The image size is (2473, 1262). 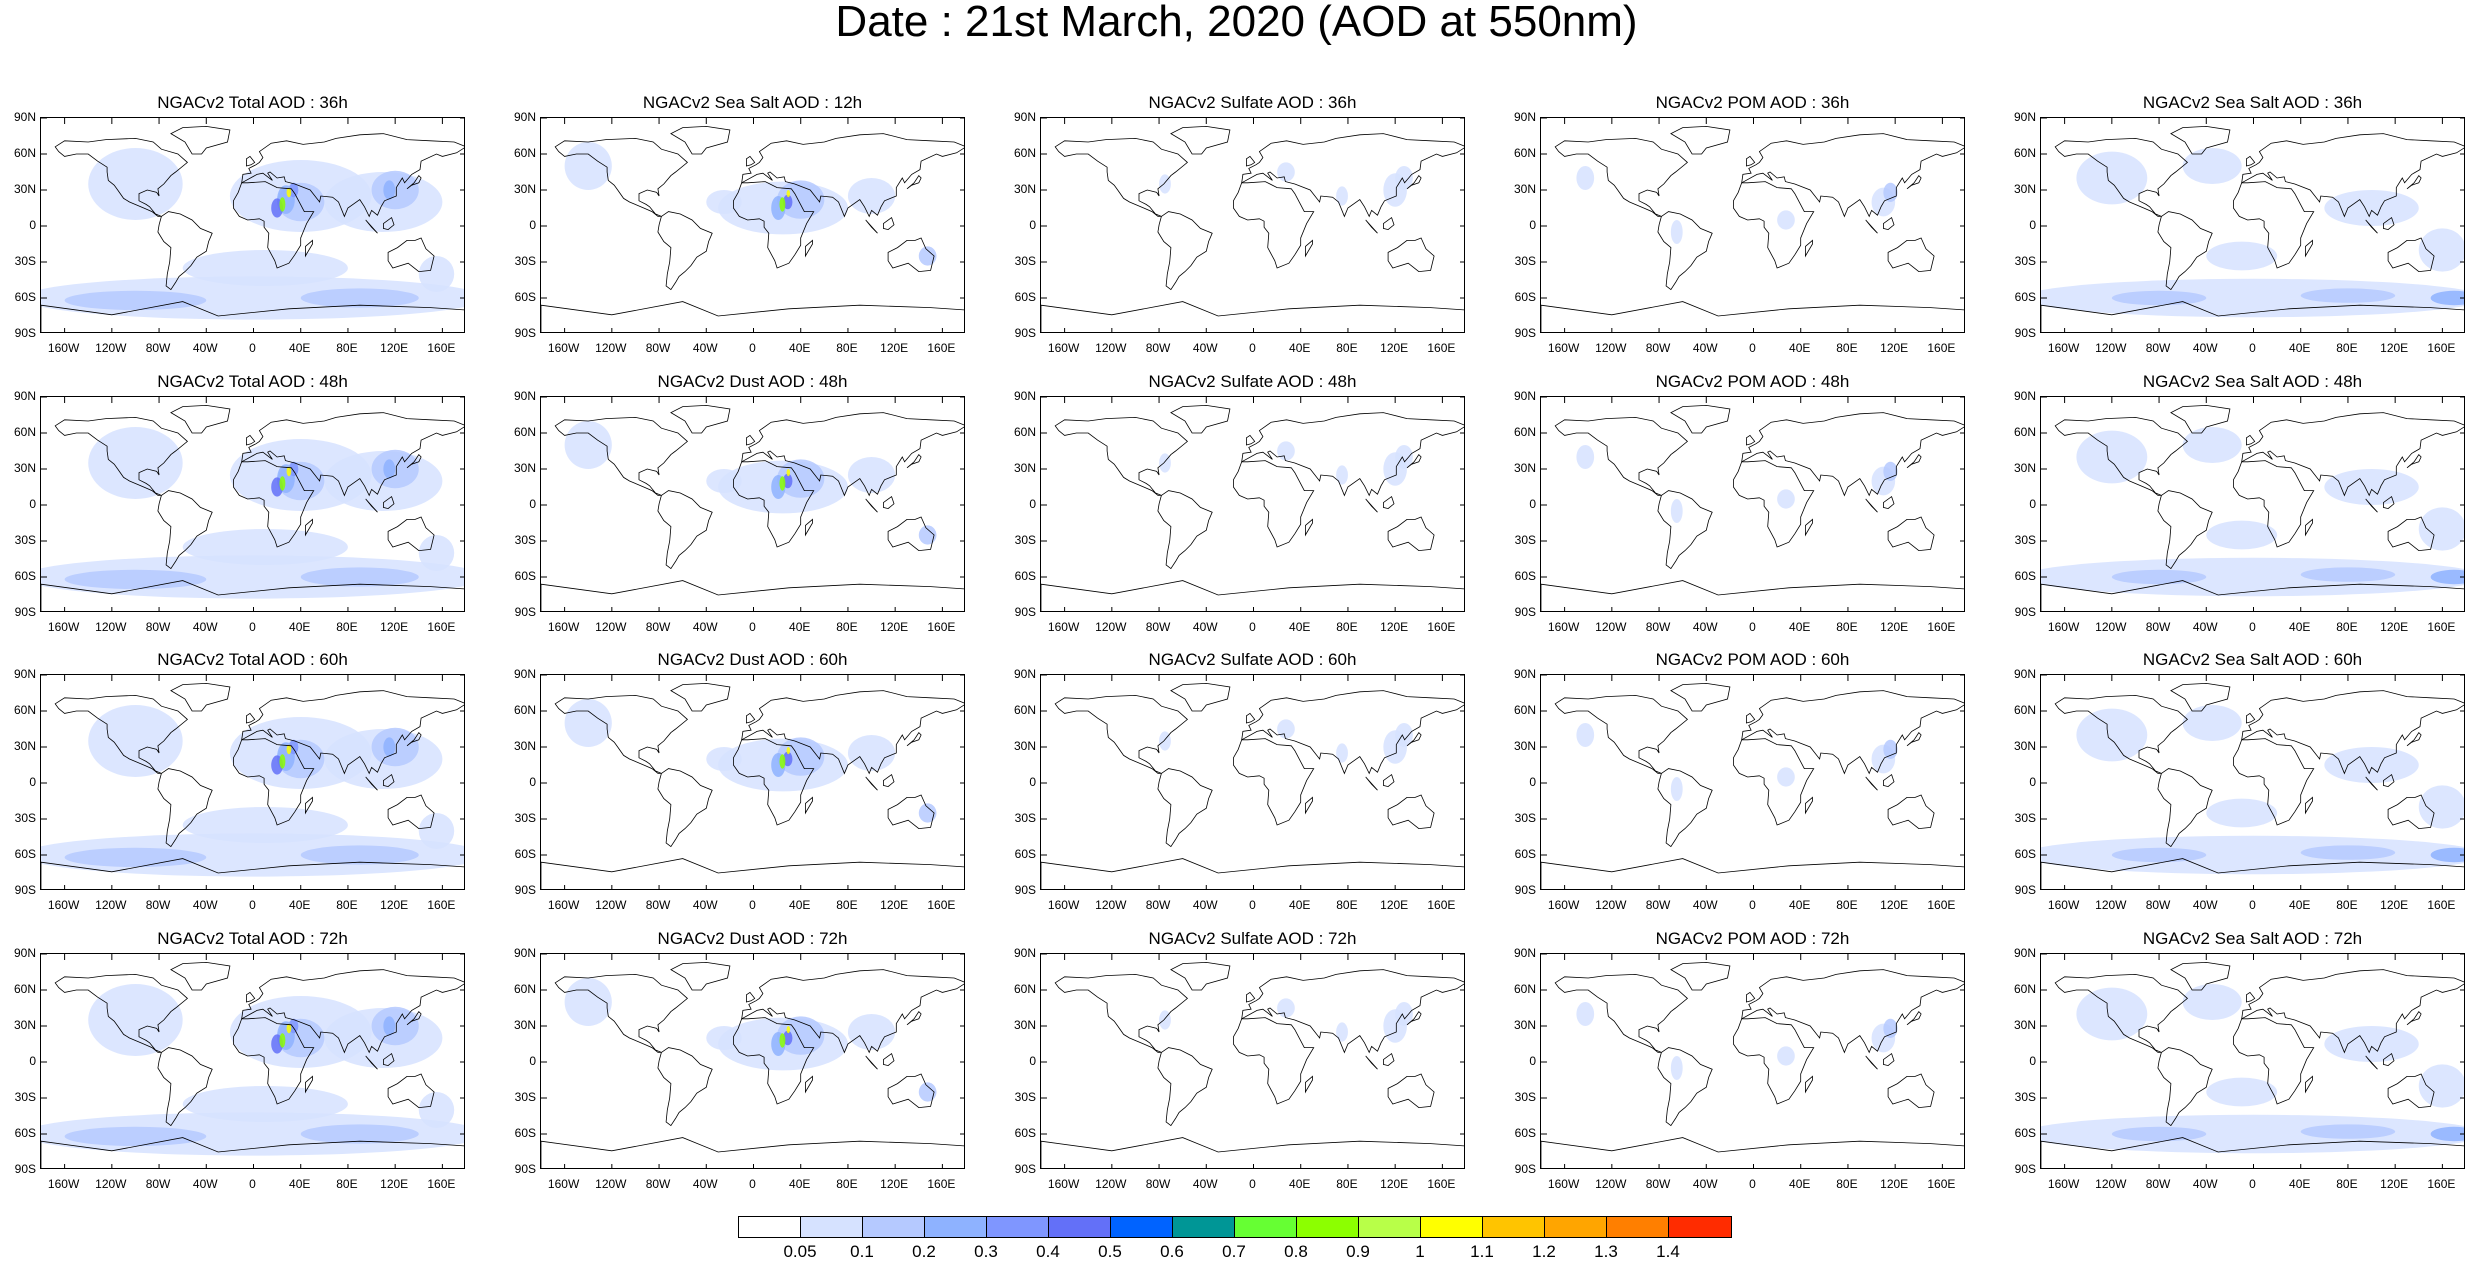 I want to click on panel-title: NGACv2 POM AOD : 36h, so click(x=1752, y=102).